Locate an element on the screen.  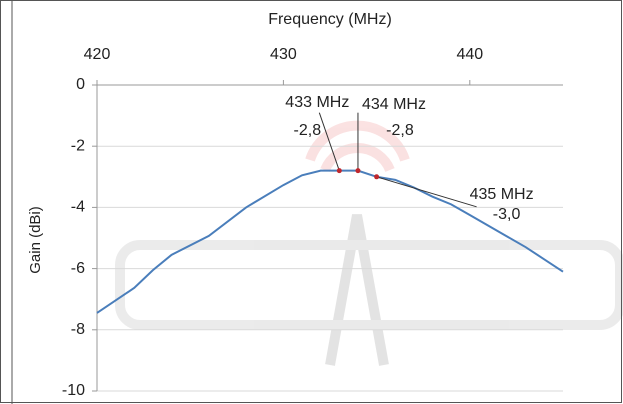
x-tick-label: 430 is located at coordinates (283, 54).